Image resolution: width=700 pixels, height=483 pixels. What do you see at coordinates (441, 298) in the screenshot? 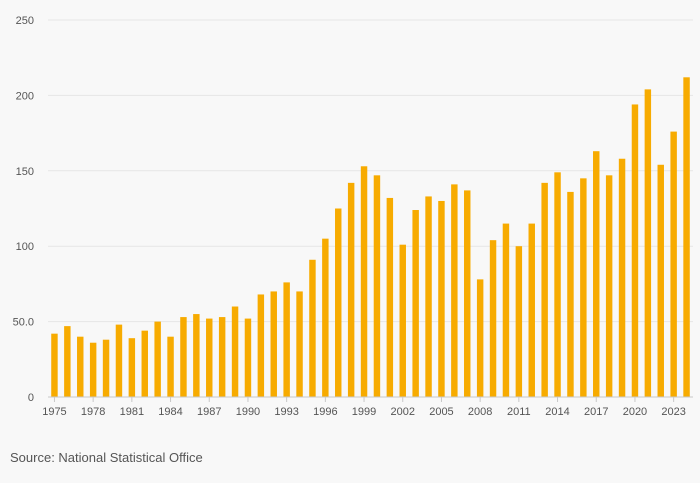
I see `bar-2005` at bounding box center [441, 298].